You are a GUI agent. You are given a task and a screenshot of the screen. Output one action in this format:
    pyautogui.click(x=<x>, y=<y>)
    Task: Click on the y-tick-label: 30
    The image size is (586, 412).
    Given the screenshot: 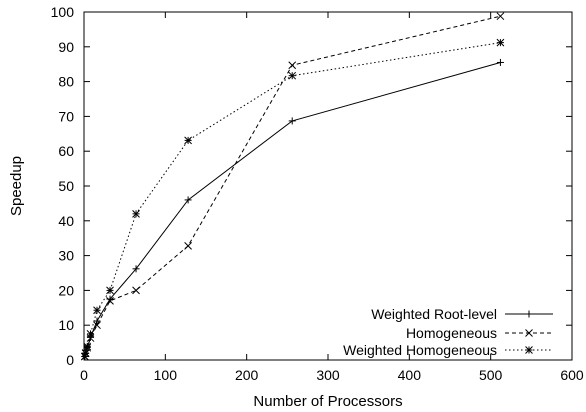 What is the action you would take?
    pyautogui.click(x=66, y=256)
    